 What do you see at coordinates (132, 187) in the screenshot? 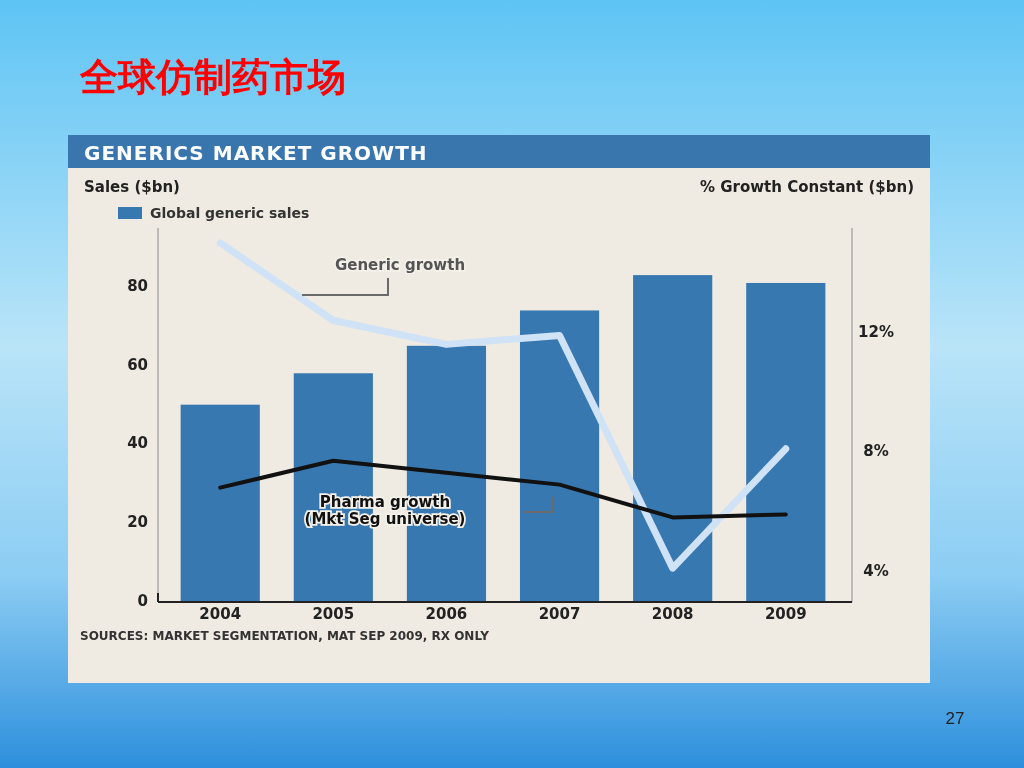
I see `y-axis-title: Sales ($bn)` at bounding box center [132, 187].